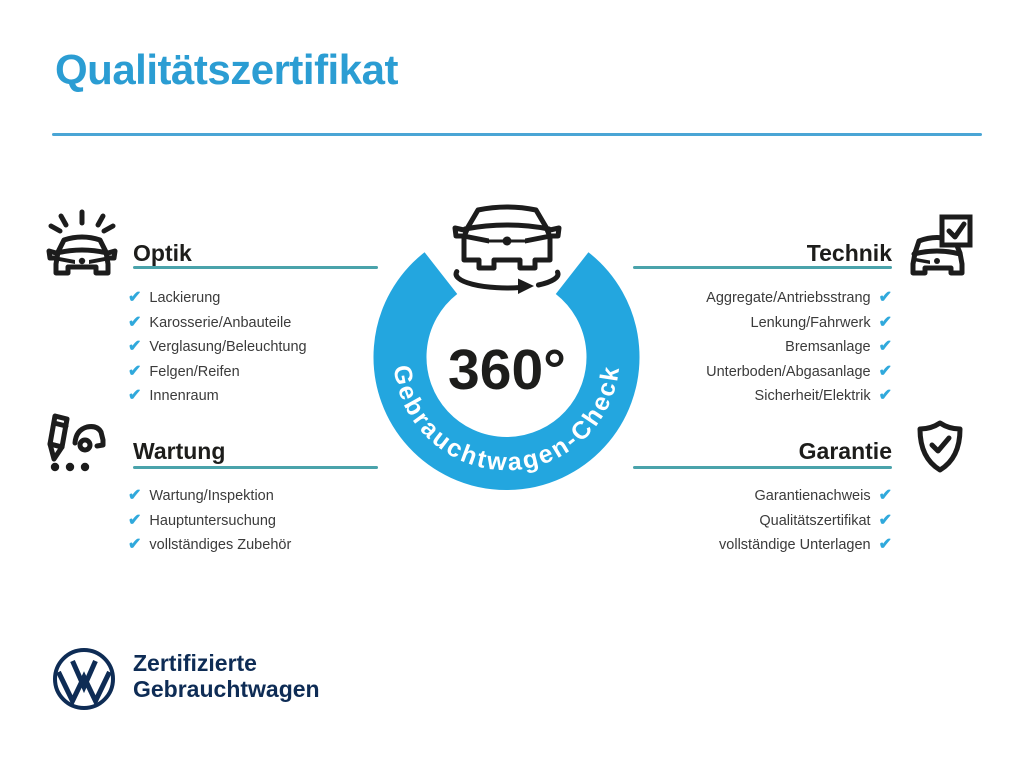 This screenshot has width=1024, height=768. I want to click on list-item: Bremsanlage ✔, so click(726, 347).